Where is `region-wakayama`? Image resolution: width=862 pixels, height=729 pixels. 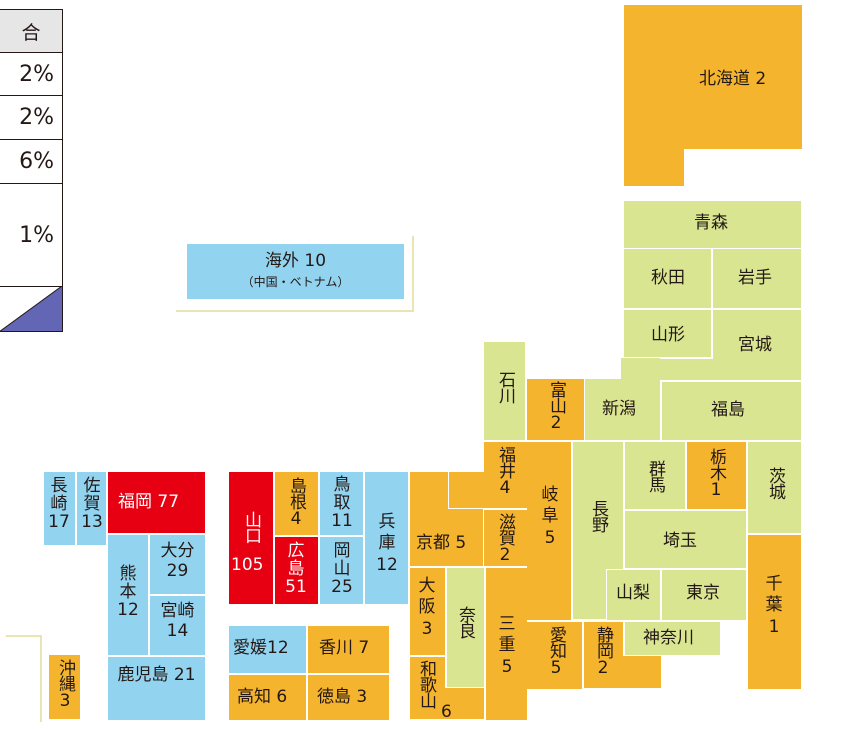 region-wakayama is located at coordinates (447, 688).